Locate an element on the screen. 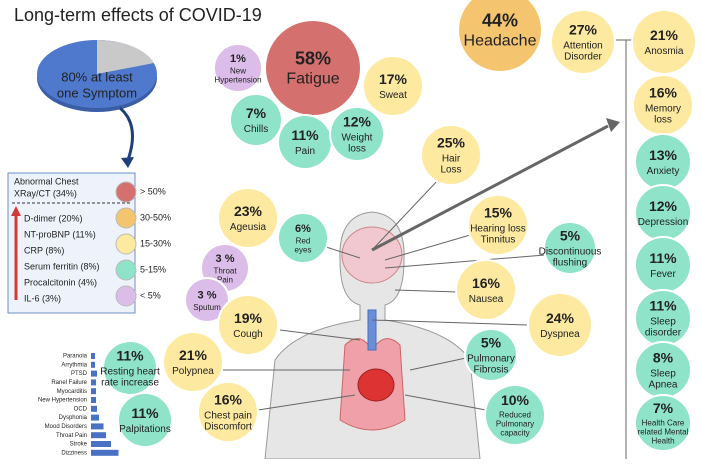 The width and height of the screenshot is (702, 464). bar-label: Dysphonia is located at coordinates (73, 418).